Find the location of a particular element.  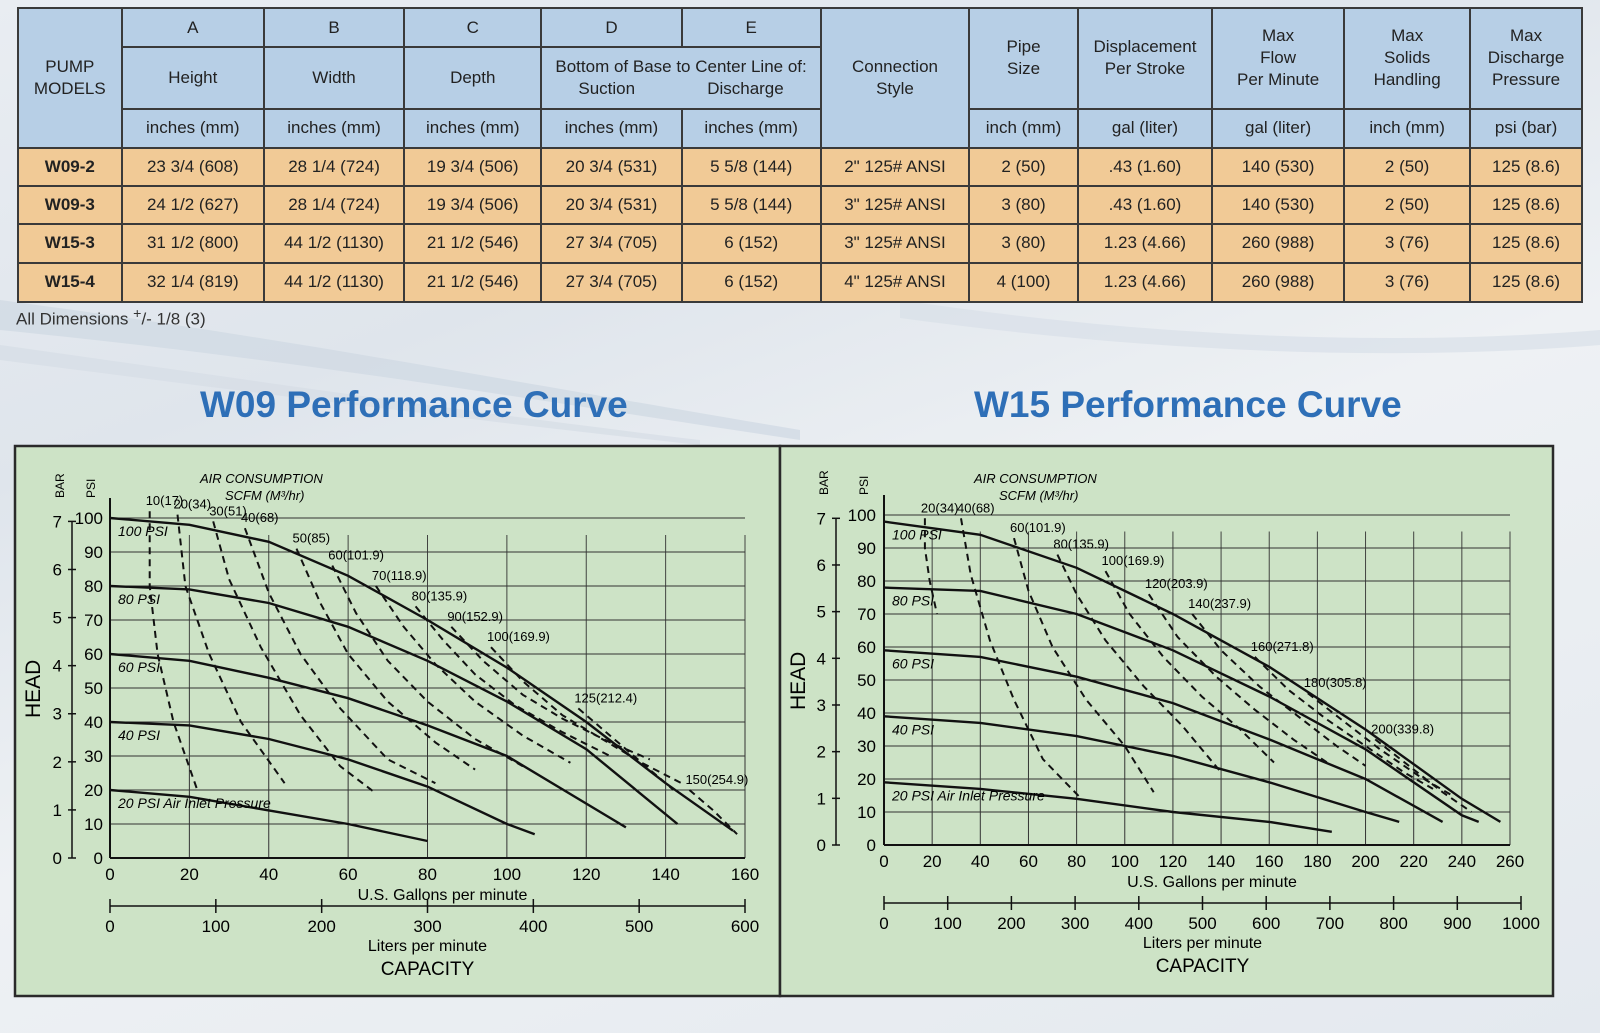

x-tick-label: 100 is located at coordinates (1125, 861).